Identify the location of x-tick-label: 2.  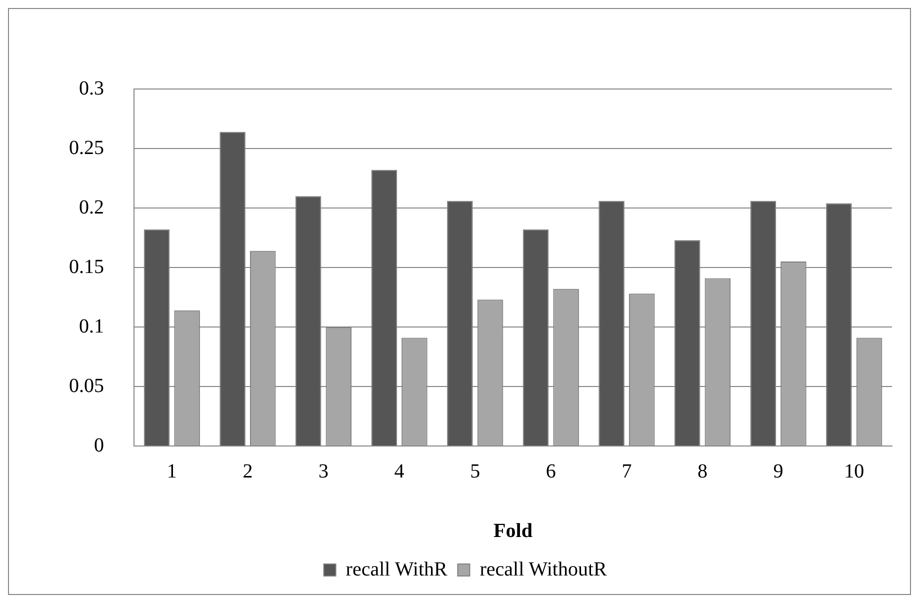
(247, 471).